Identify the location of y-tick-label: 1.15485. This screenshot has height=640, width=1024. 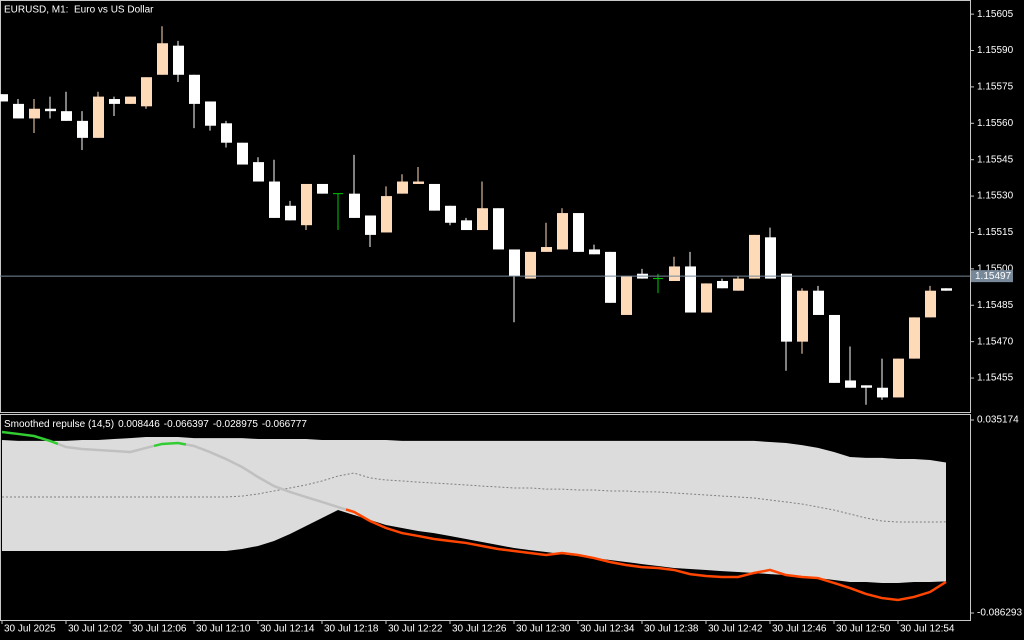
(995, 305).